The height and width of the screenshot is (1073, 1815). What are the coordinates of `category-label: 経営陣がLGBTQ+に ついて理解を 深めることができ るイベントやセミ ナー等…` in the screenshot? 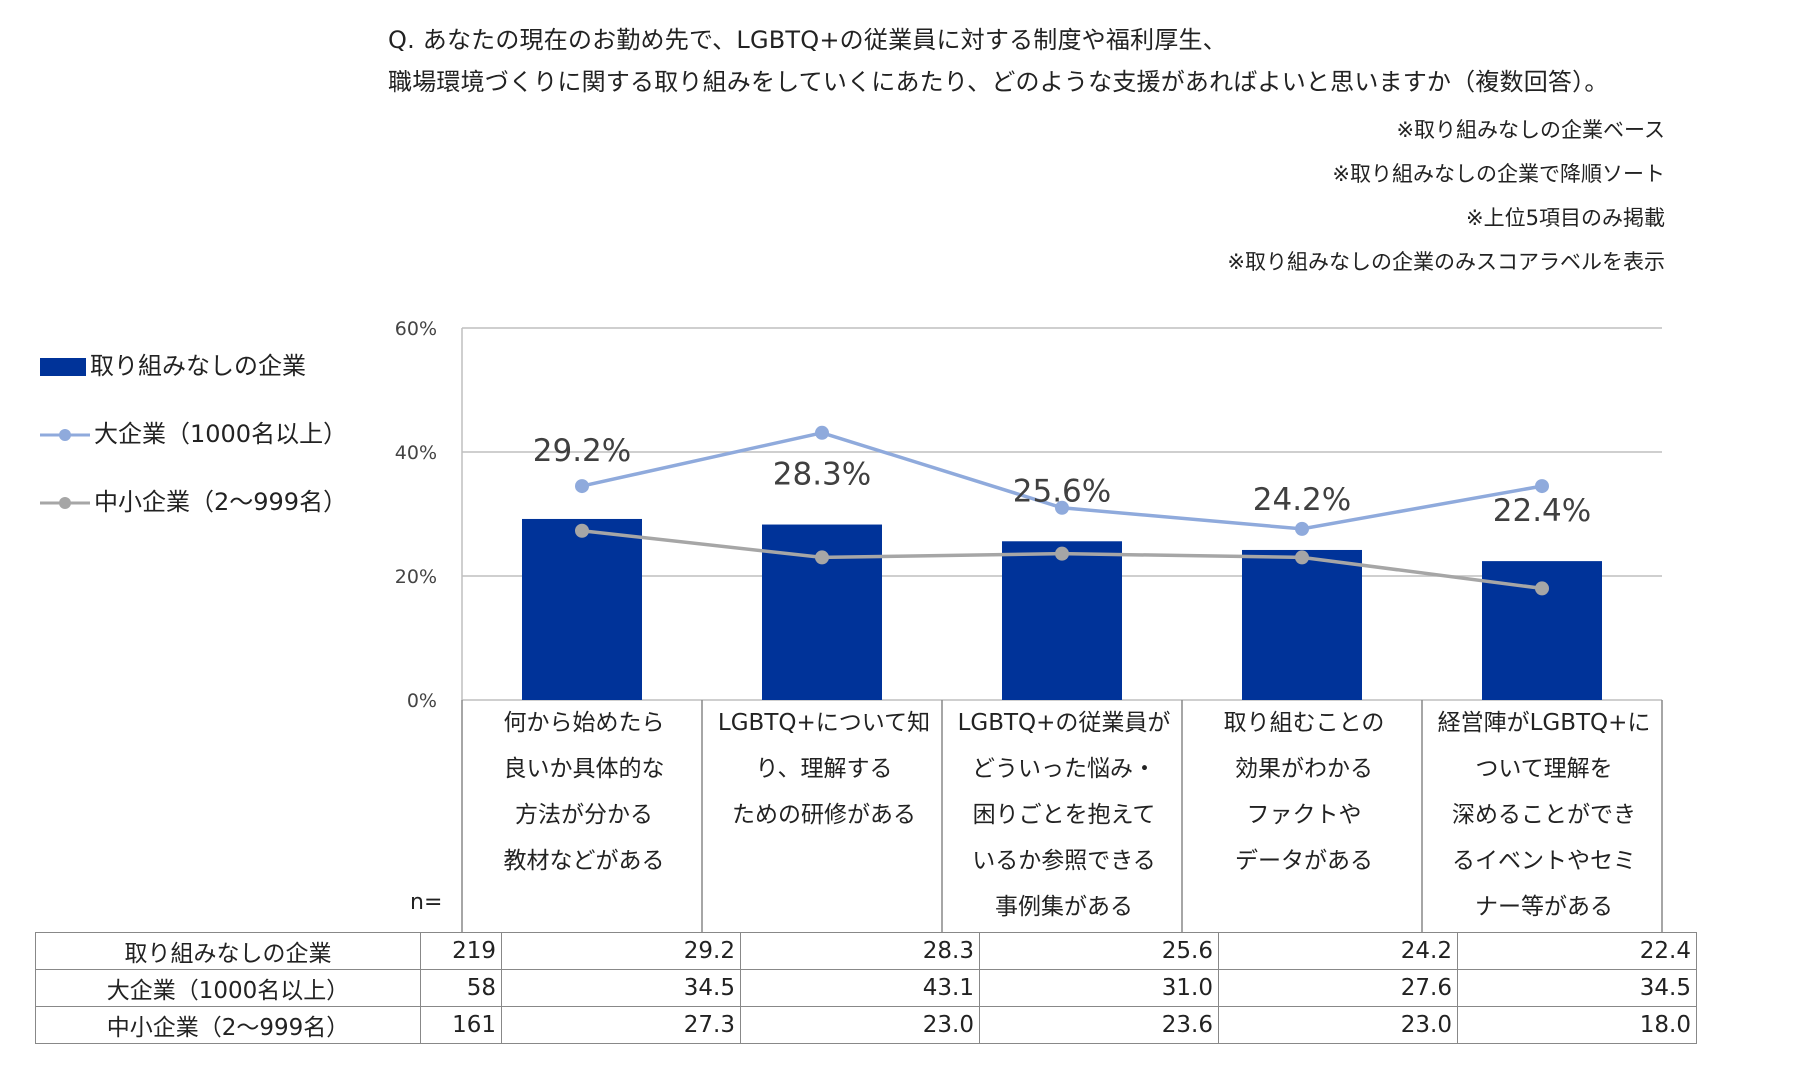 It's located at (1544, 815).